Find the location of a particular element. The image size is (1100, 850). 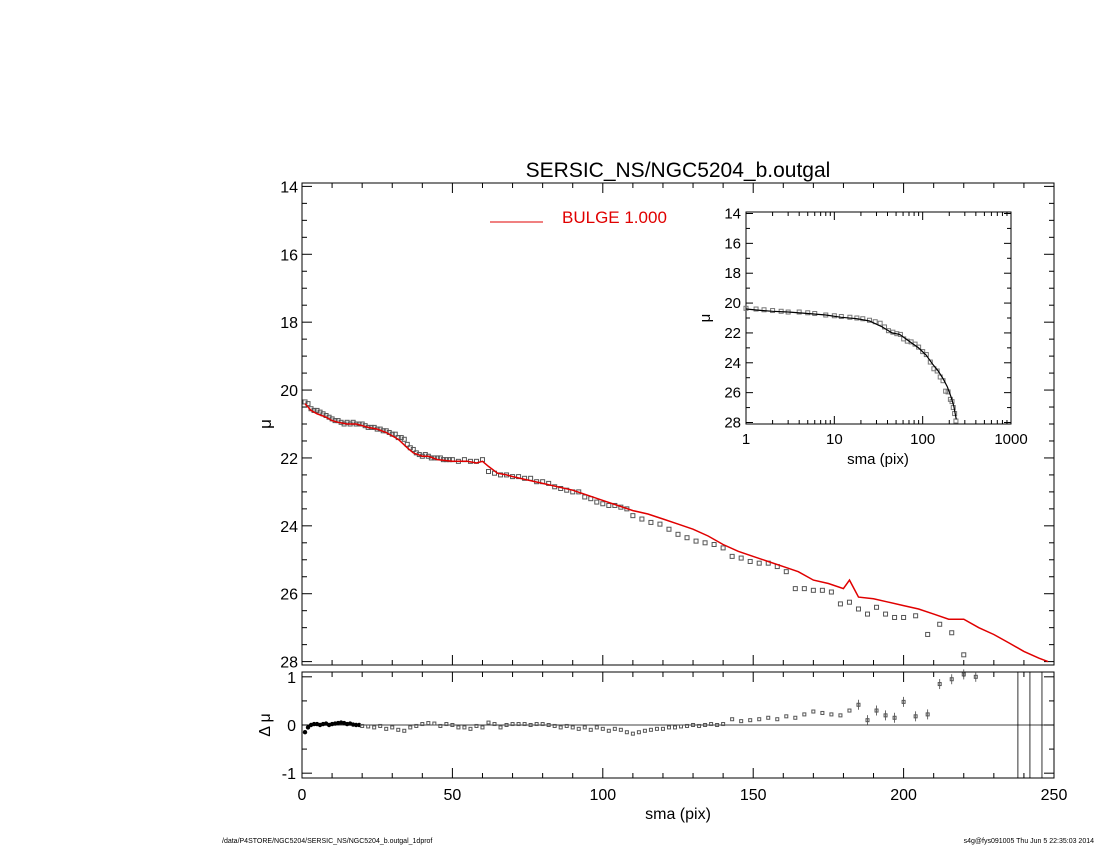

inset-y-axis-label: μ is located at coordinates (705, 318).